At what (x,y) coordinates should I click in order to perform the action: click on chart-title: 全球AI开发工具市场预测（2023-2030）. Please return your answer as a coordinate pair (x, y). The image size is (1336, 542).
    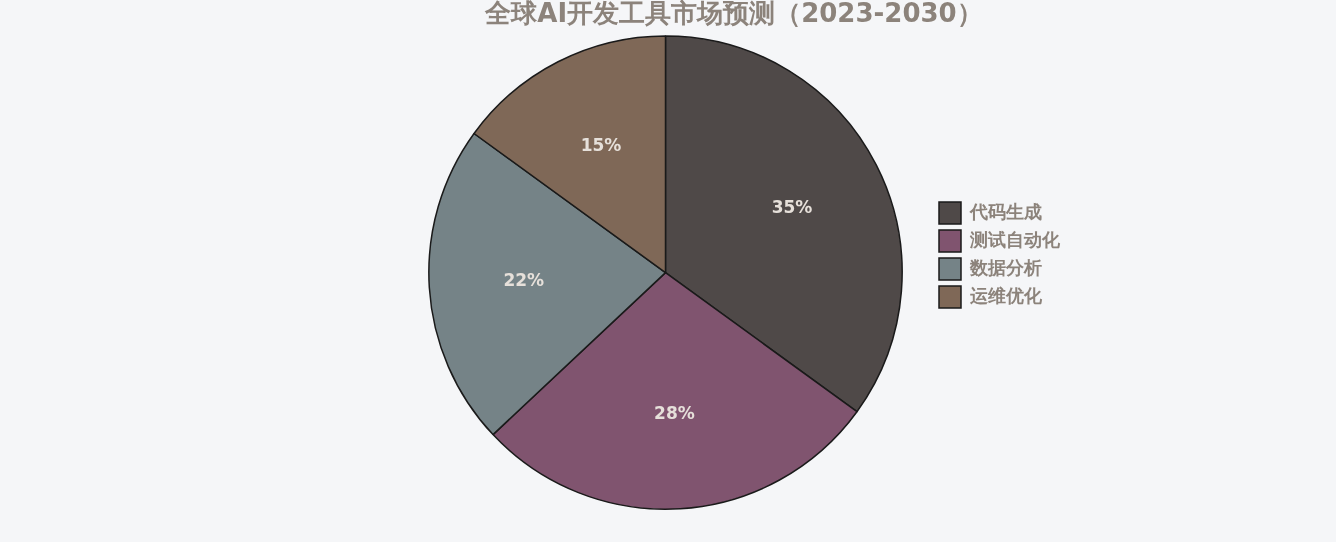
    Looking at the image, I should click on (733, 14).